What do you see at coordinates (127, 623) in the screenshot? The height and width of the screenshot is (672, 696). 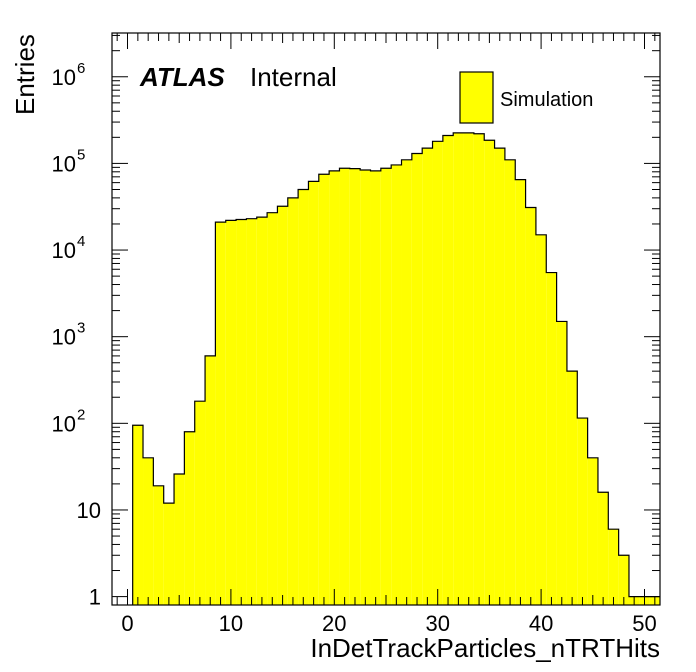 I see `x-tick-label: 0` at bounding box center [127, 623].